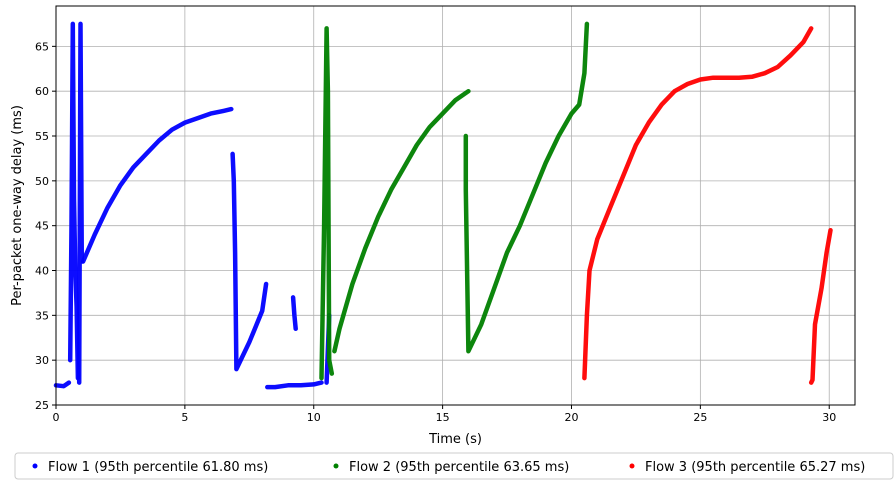 Image resolution: width=894 pixels, height=481 pixels. I want to click on x-axis: 0 5 10 15 20 25 30, so click(444, 414).